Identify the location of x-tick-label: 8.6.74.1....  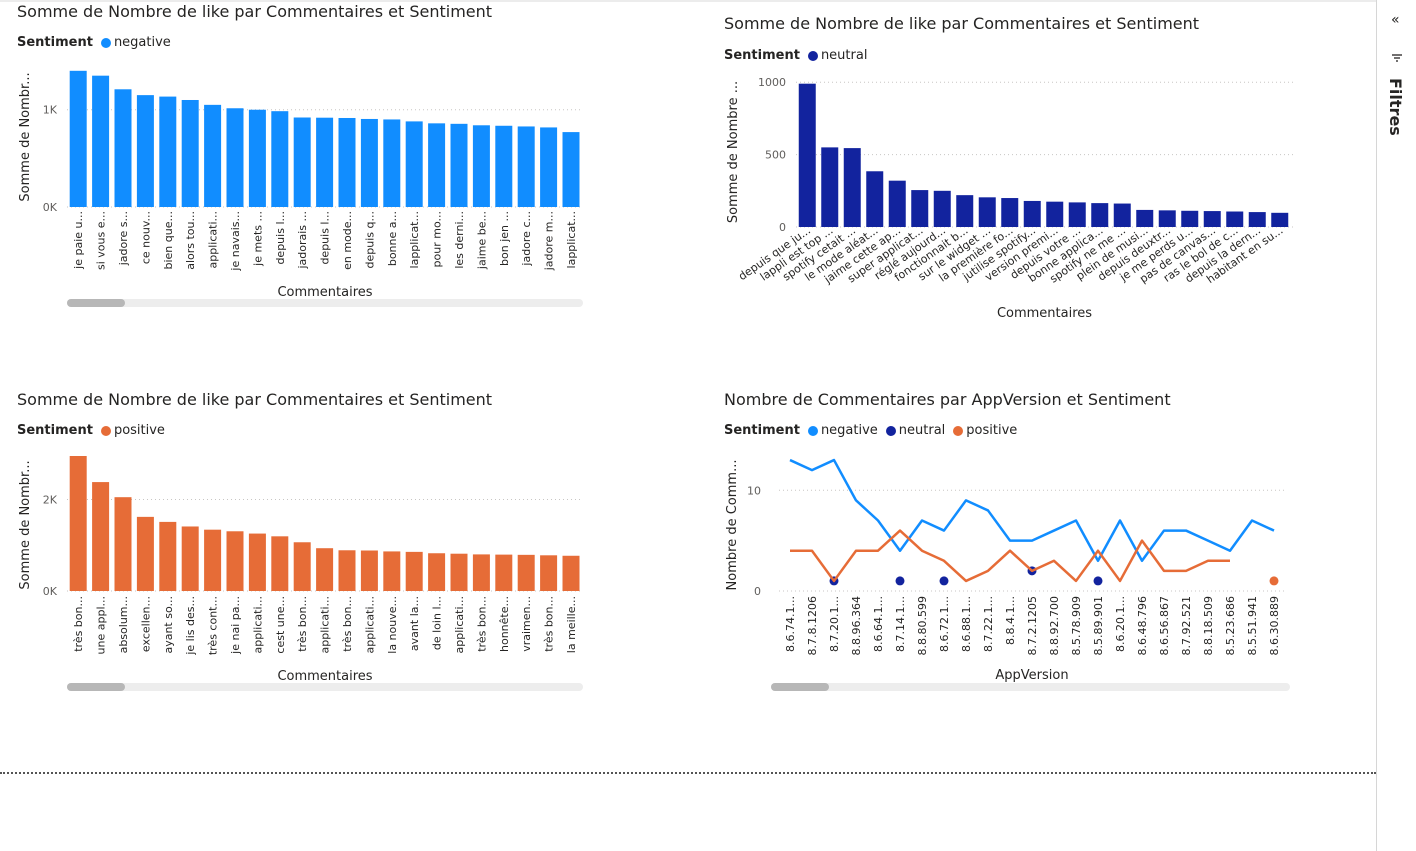
(790, 624).